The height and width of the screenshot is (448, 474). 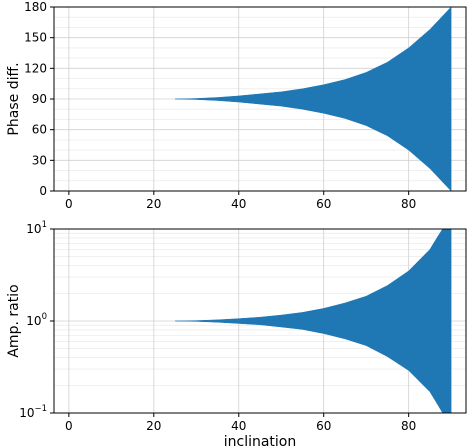 I want to click on y-tick-label: 0, so click(x=43, y=191).